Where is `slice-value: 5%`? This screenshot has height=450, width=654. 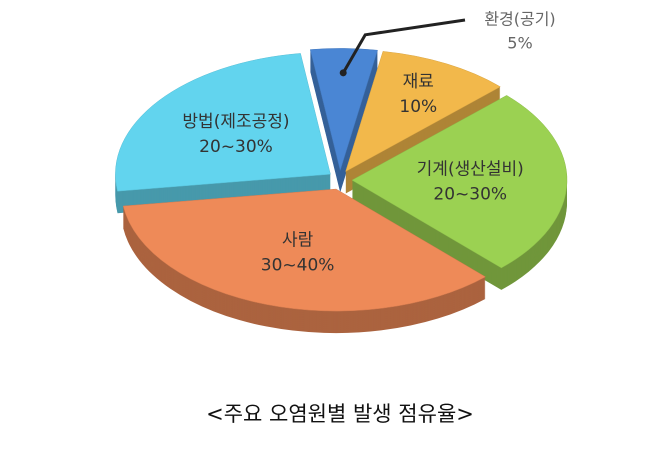
slice-value: 5% is located at coordinates (519, 43).